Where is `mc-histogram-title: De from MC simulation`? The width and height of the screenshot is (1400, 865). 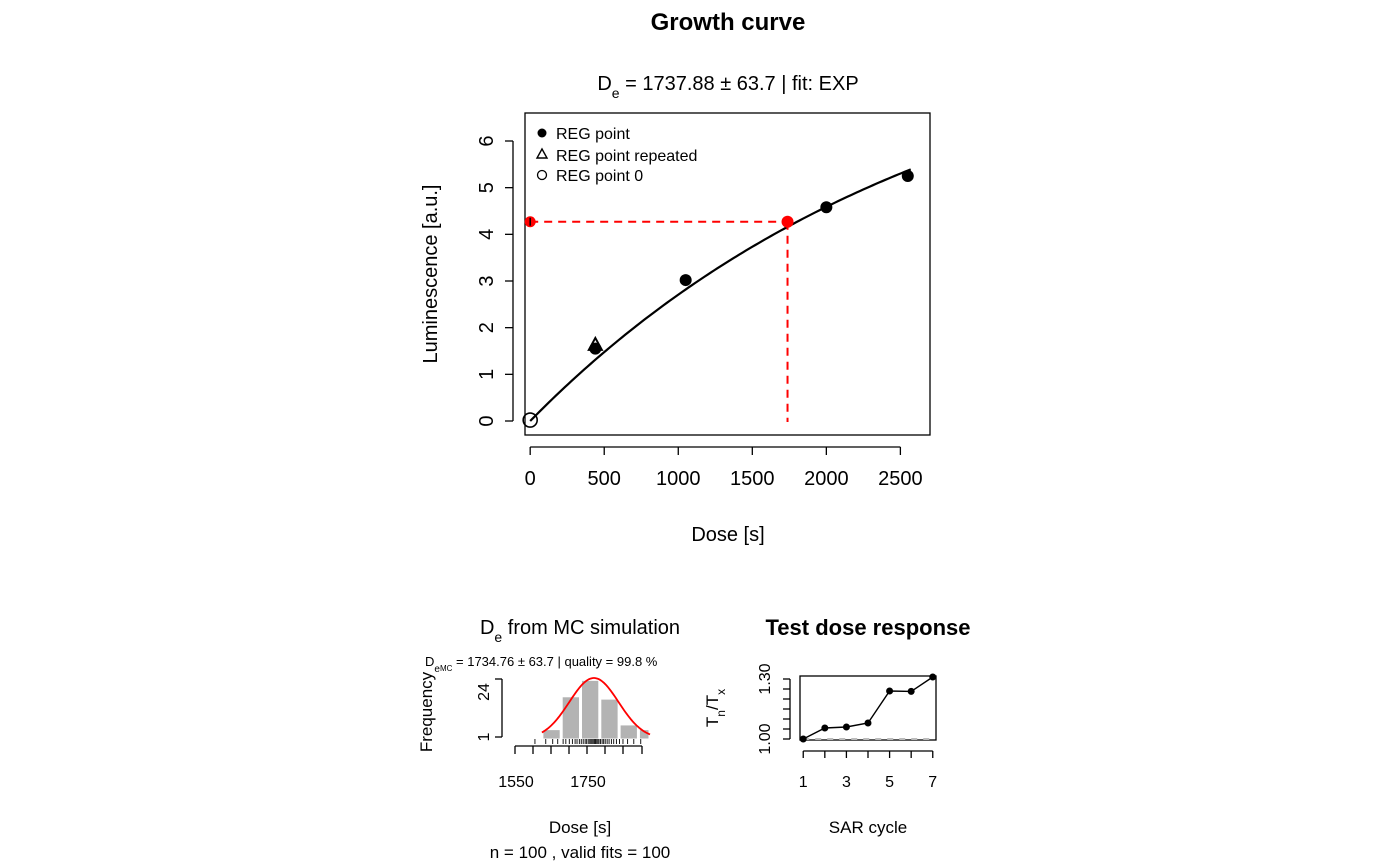 mc-histogram-title: De from MC simulation is located at coordinates (580, 631).